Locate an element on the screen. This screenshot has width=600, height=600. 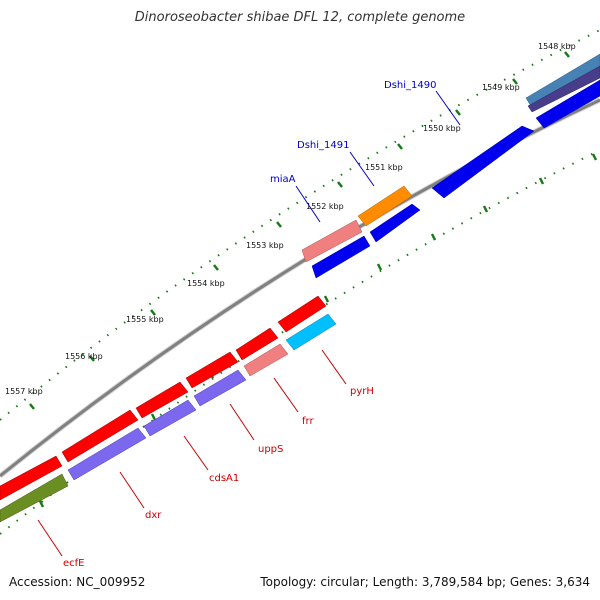
gene-label: Dshi_1490 is located at coordinates (410, 85).